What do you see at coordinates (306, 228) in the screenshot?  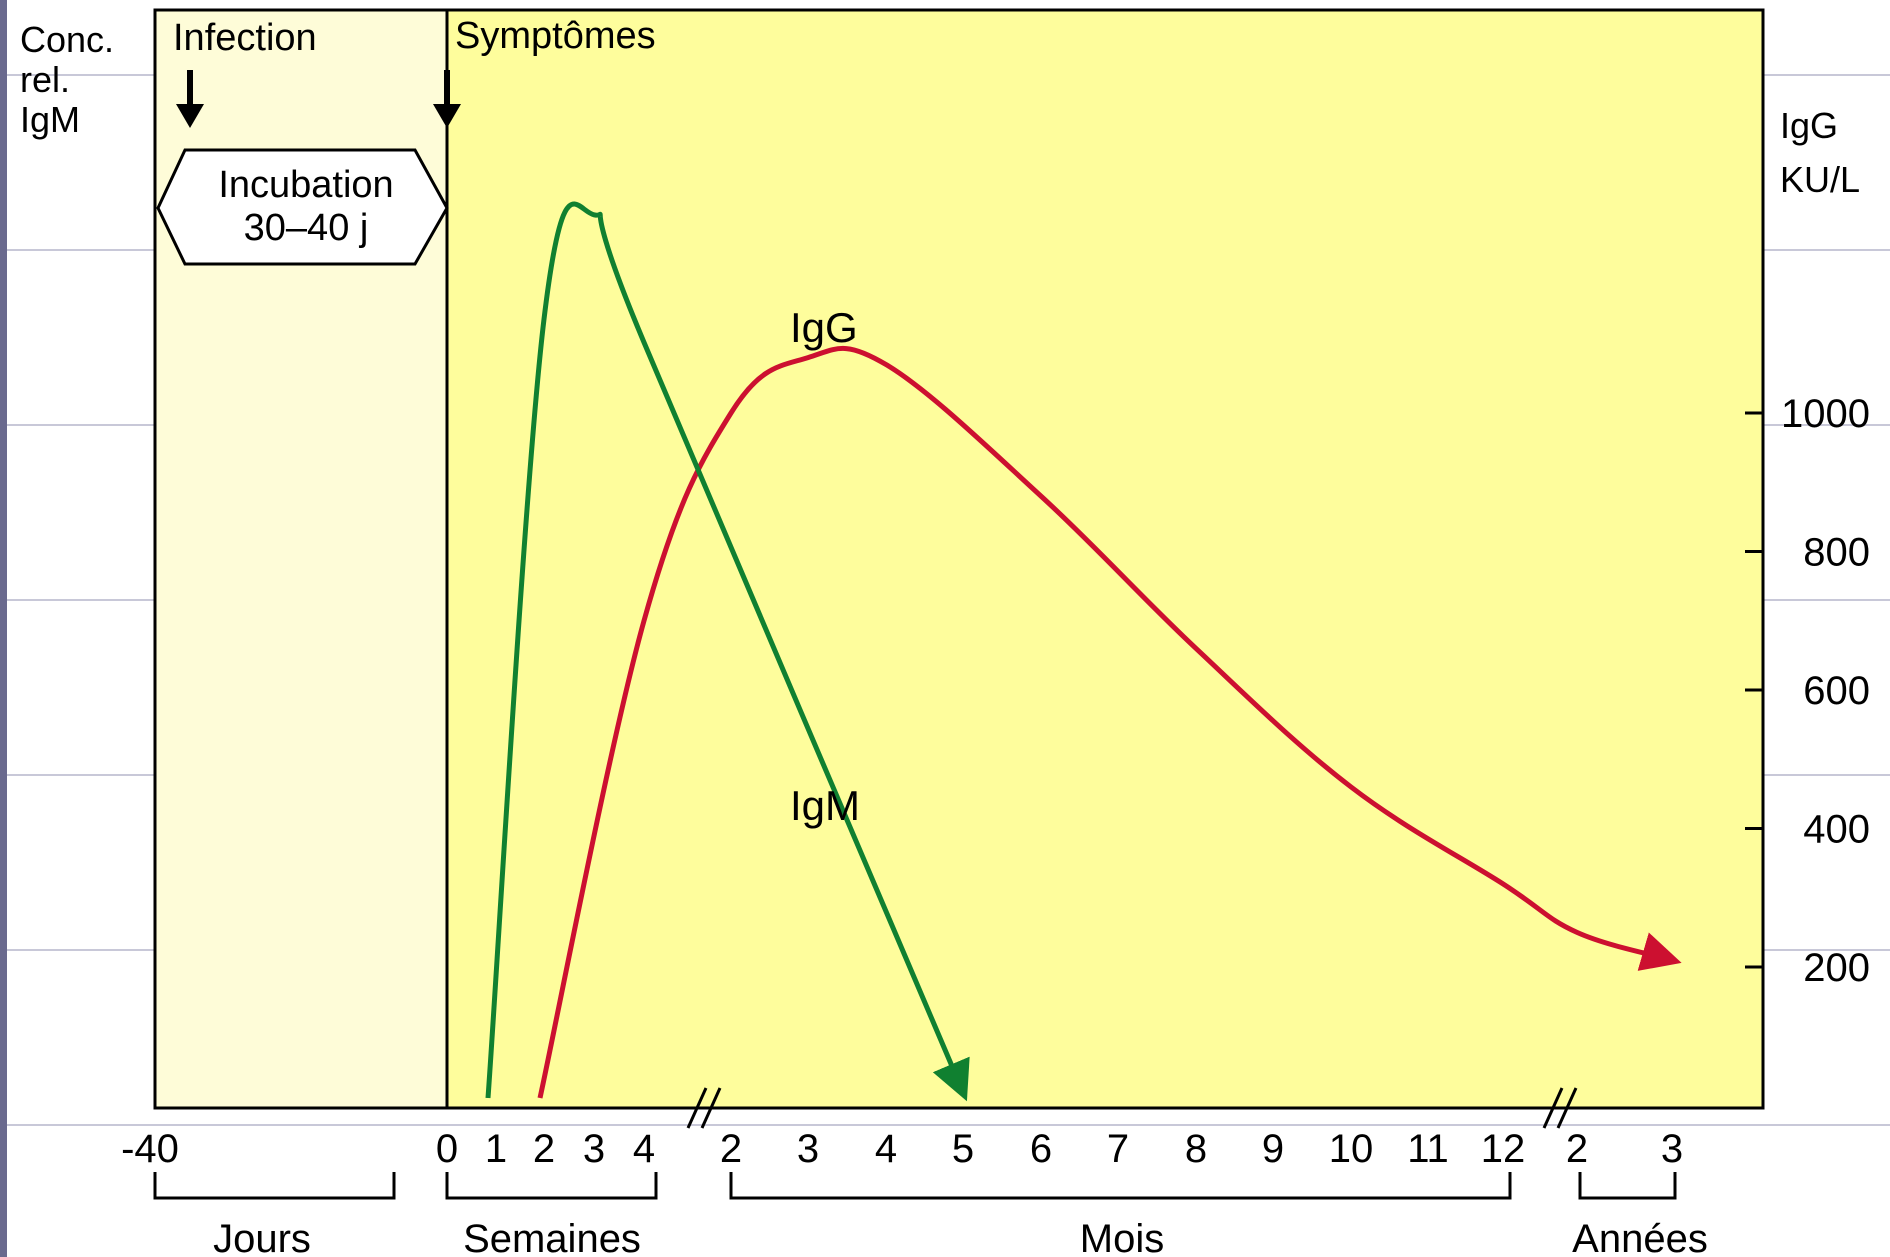 I see `incubation-label-line2: 30–40 j` at bounding box center [306, 228].